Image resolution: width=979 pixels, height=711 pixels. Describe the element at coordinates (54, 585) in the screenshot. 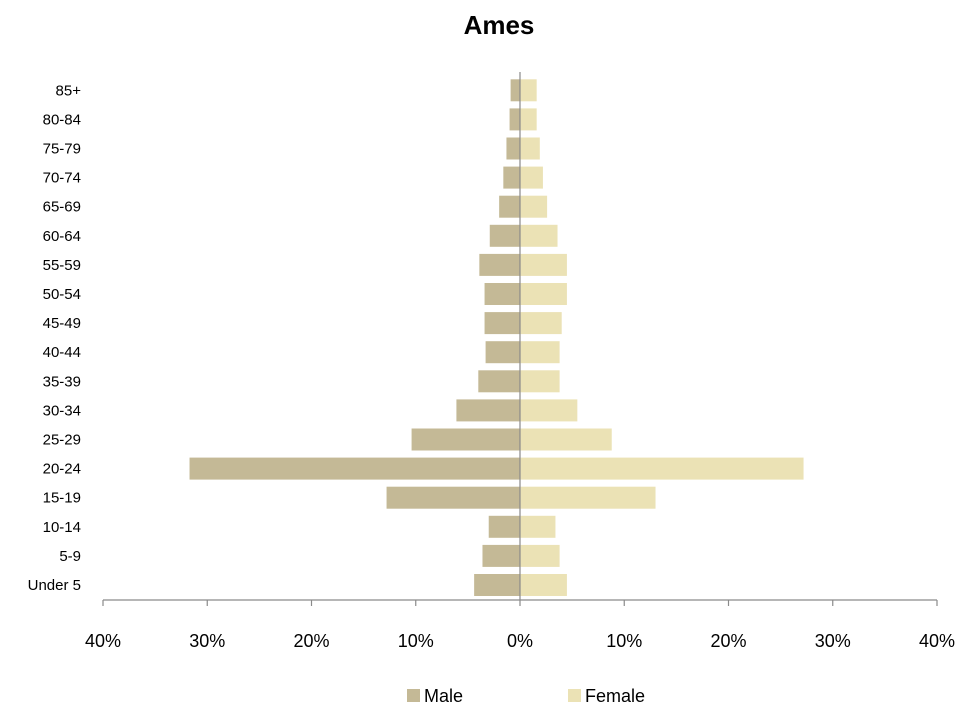

I see `category-label: Under 5` at that location.